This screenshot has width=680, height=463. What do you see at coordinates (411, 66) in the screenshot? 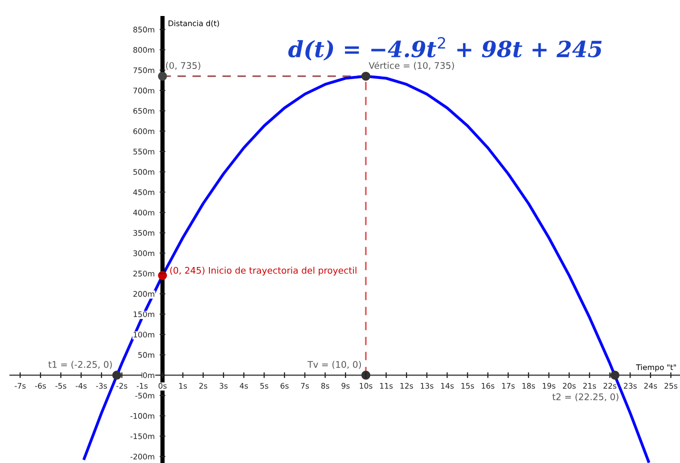
I see `annotation: Vértice = (10, 735)` at bounding box center [411, 66].